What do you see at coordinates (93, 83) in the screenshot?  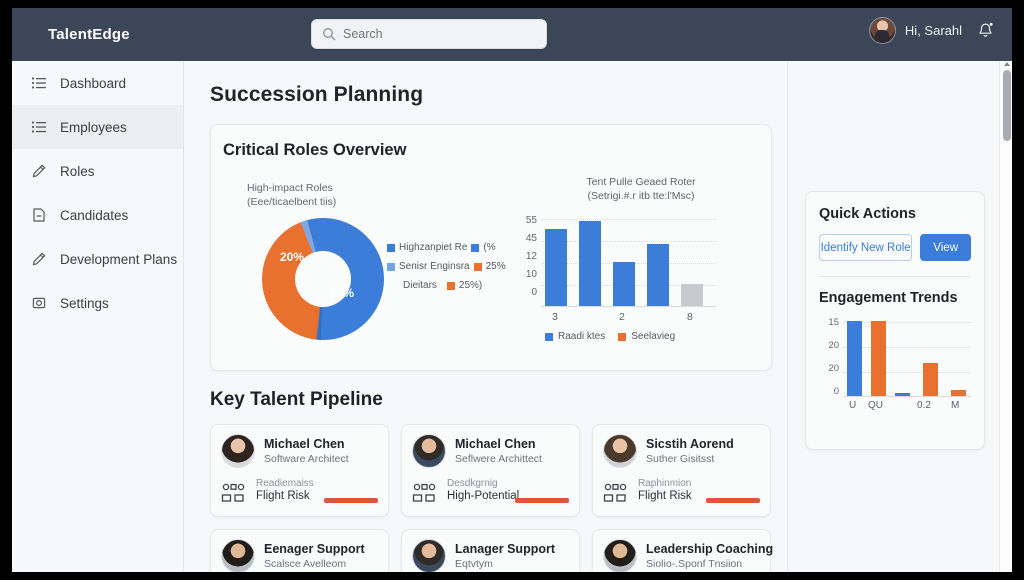 I see `sidebar-item-label: Dashboard` at bounding box center [93, 83].